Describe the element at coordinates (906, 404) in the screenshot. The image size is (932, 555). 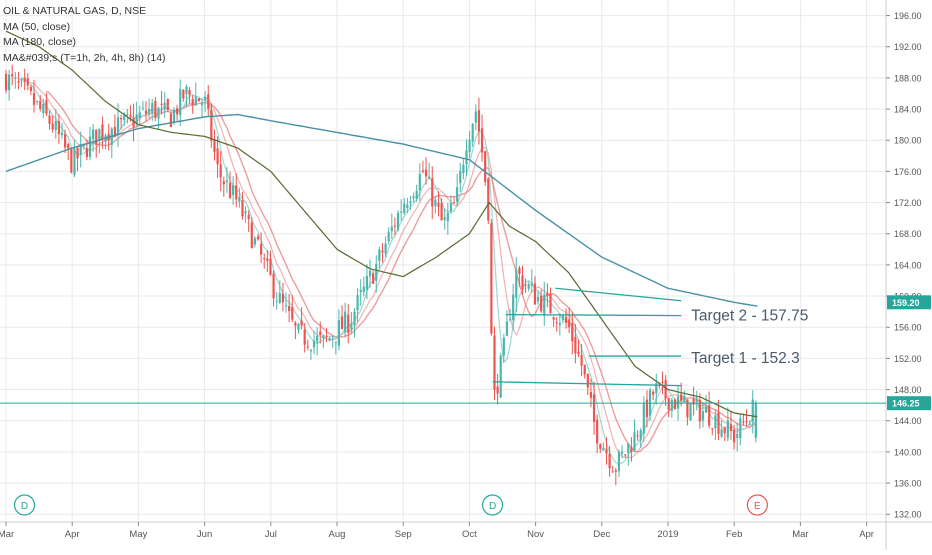
I see `last-price-badge-text: 146.25` at that location.